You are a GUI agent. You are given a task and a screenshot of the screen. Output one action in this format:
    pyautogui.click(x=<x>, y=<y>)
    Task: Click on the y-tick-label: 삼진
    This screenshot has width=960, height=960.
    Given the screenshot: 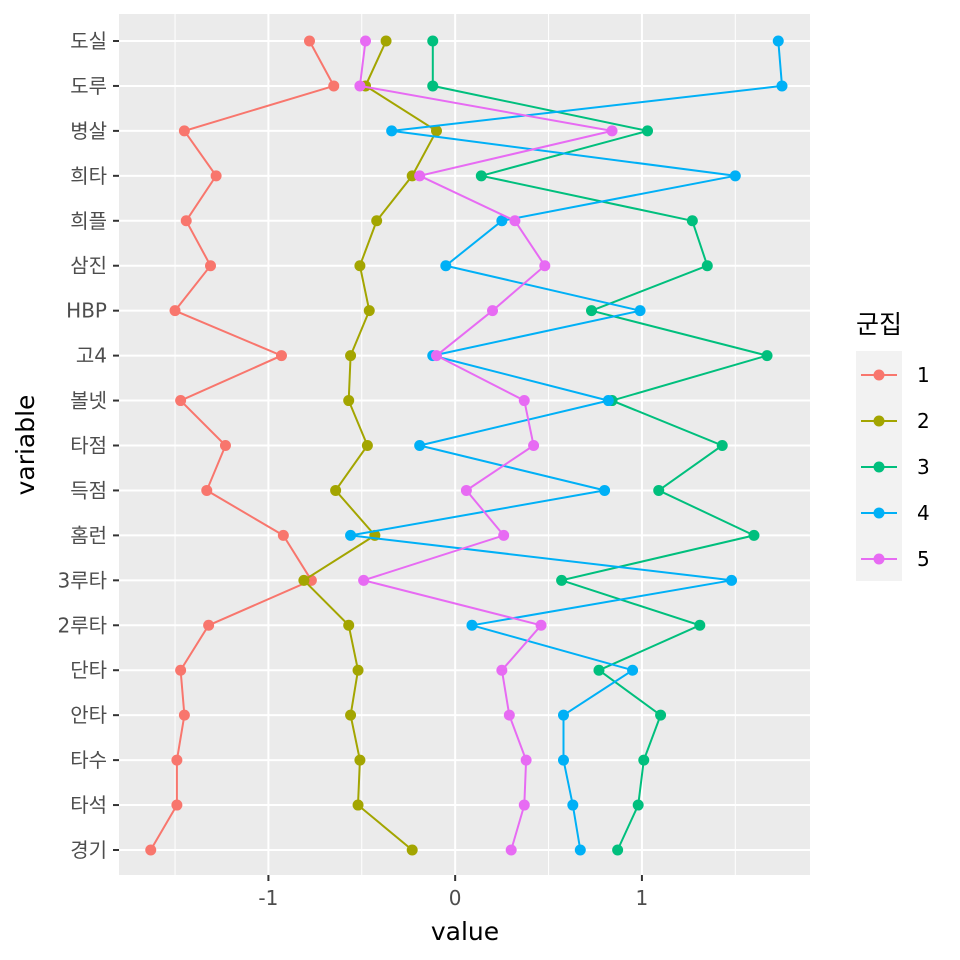 What is the action you would take?
    pyautogui.click(x=88, y=266)
    